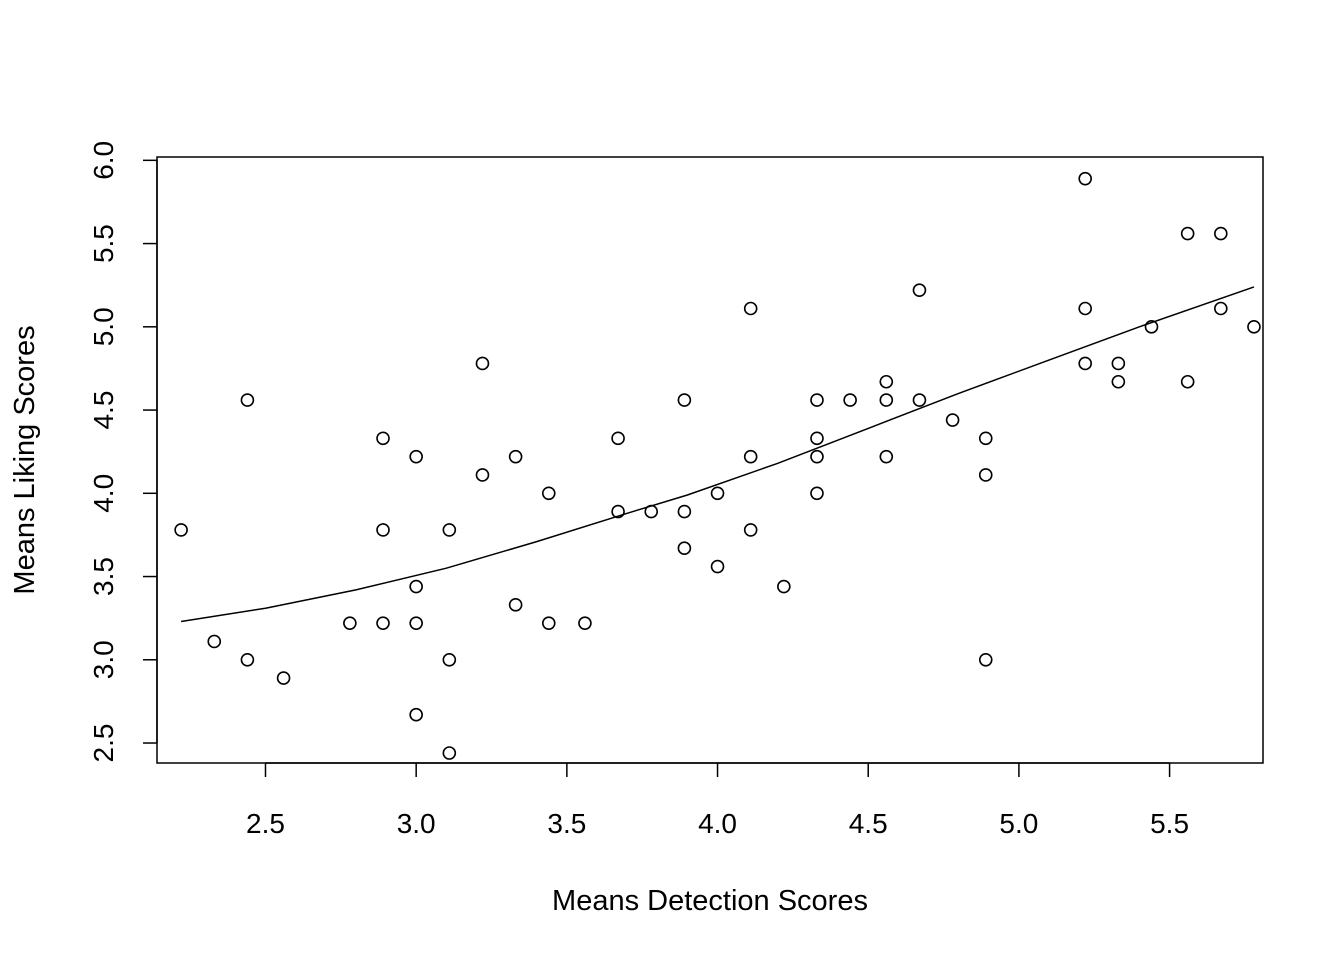 The height and width of the screenshot is (960, 1344). What do you see at coordinates (103, 243) in the screenshot?
I see `y-tick-label: 5.5` at bounding box center [103, 243].